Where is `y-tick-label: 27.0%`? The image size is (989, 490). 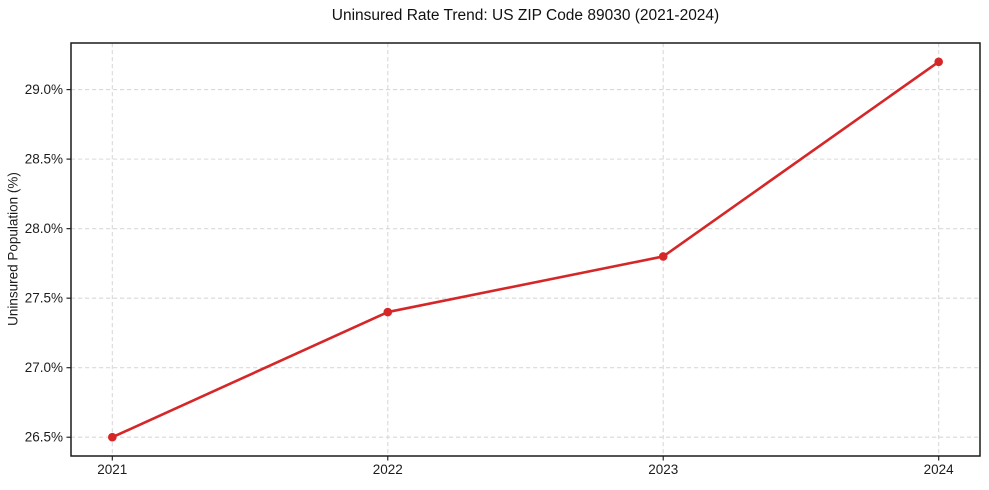 y-tick-label: 27.0% is located at coordinates (44, 367).